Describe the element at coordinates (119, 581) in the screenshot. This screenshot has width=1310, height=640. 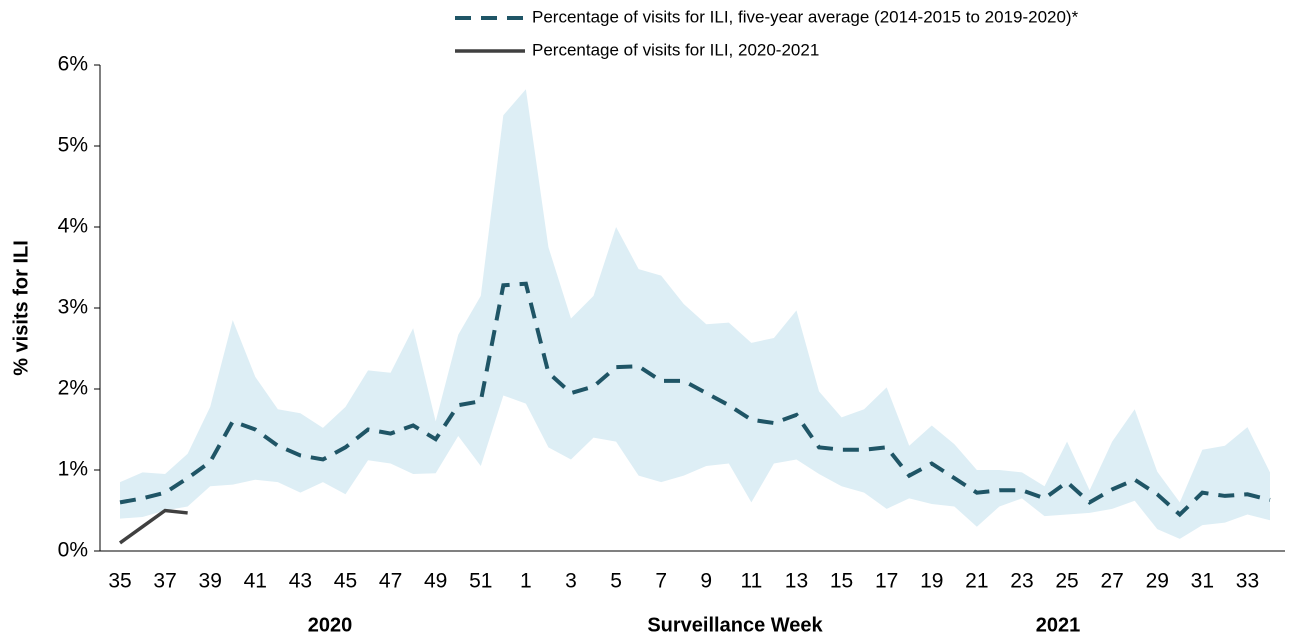
I see `x-tick-label: 35` at that location.